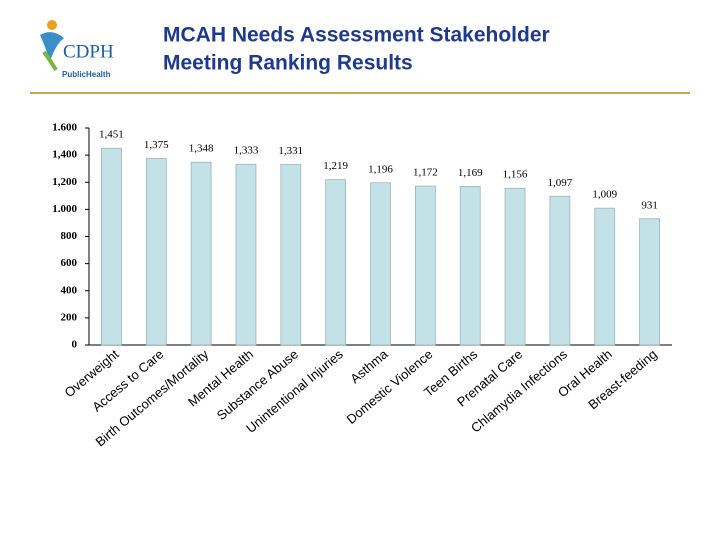 The image size is (720, 540). Describe the element at coordinates (290, 151) in the screenshot. I see `value-label: 1,331` at that location.